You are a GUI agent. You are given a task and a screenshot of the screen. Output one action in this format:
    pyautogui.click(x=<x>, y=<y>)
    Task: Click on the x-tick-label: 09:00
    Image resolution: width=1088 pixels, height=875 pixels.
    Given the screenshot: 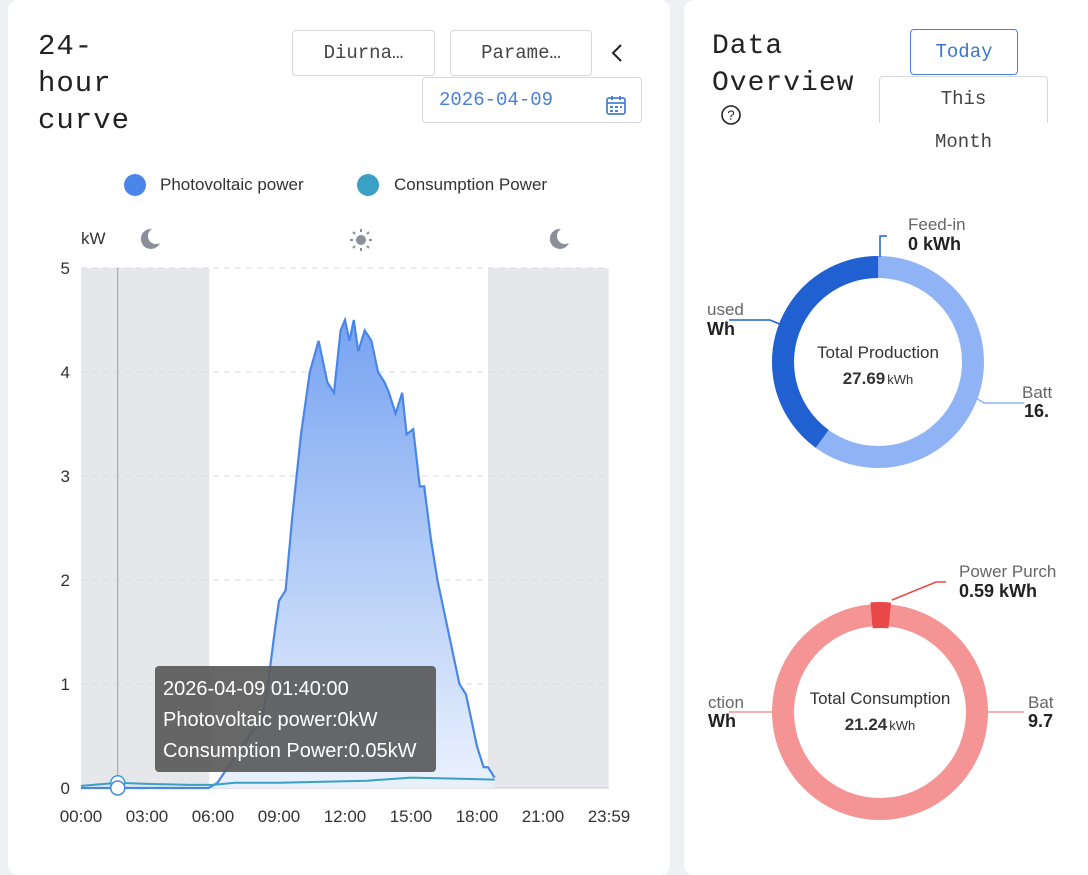 What is the action you would take?
    pyautogui.click(x=279, y=816)
    